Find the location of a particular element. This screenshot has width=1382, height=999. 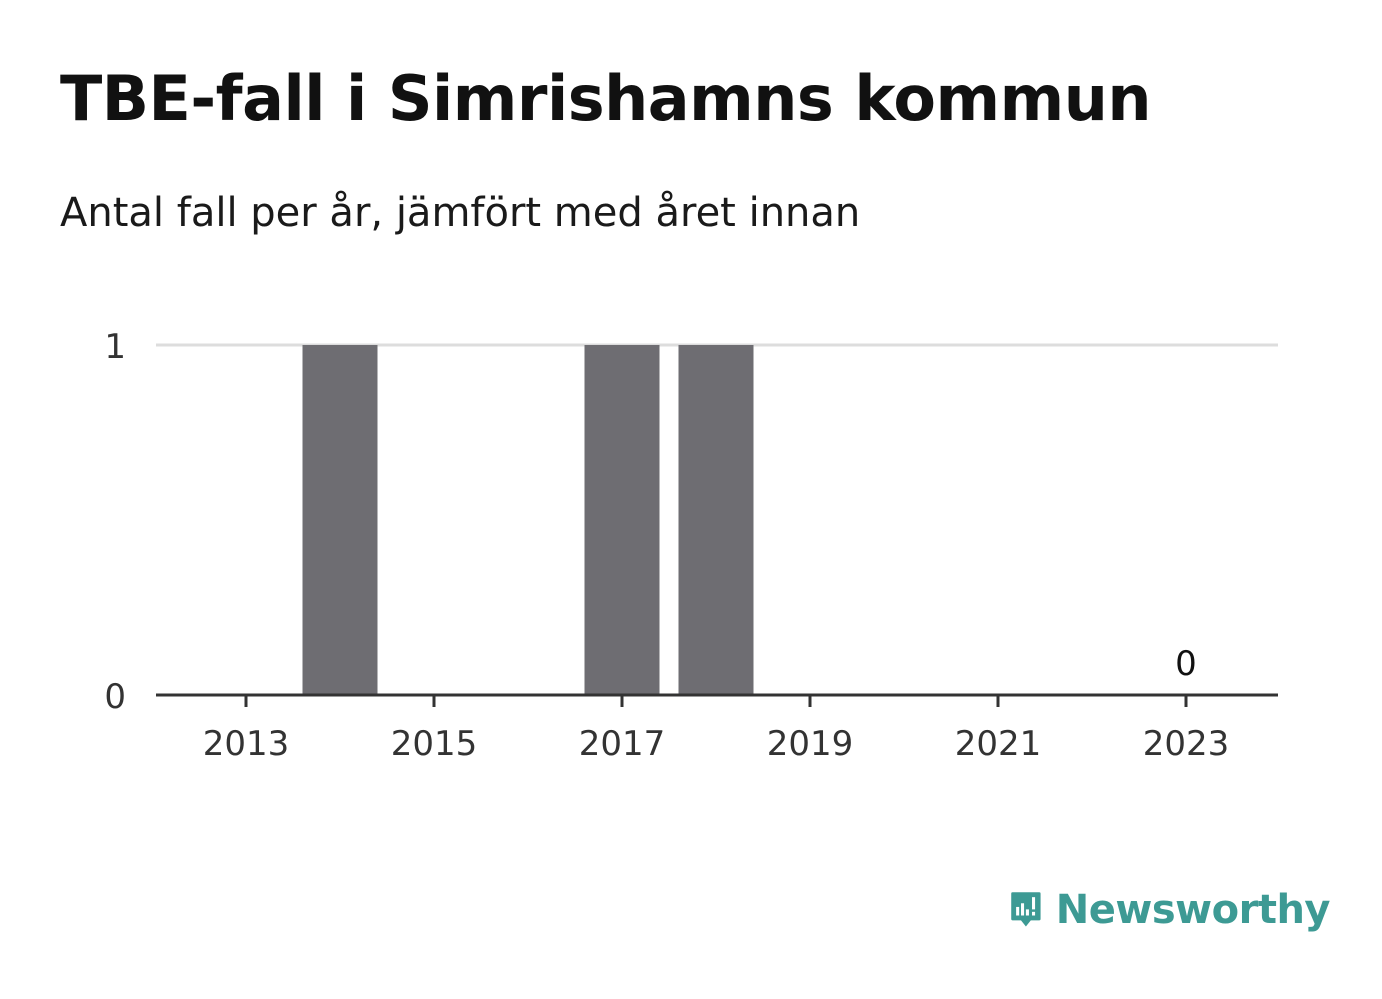

chart-title: TBE-fall i Simrishamns kommun is located at coordinates (605, 98).